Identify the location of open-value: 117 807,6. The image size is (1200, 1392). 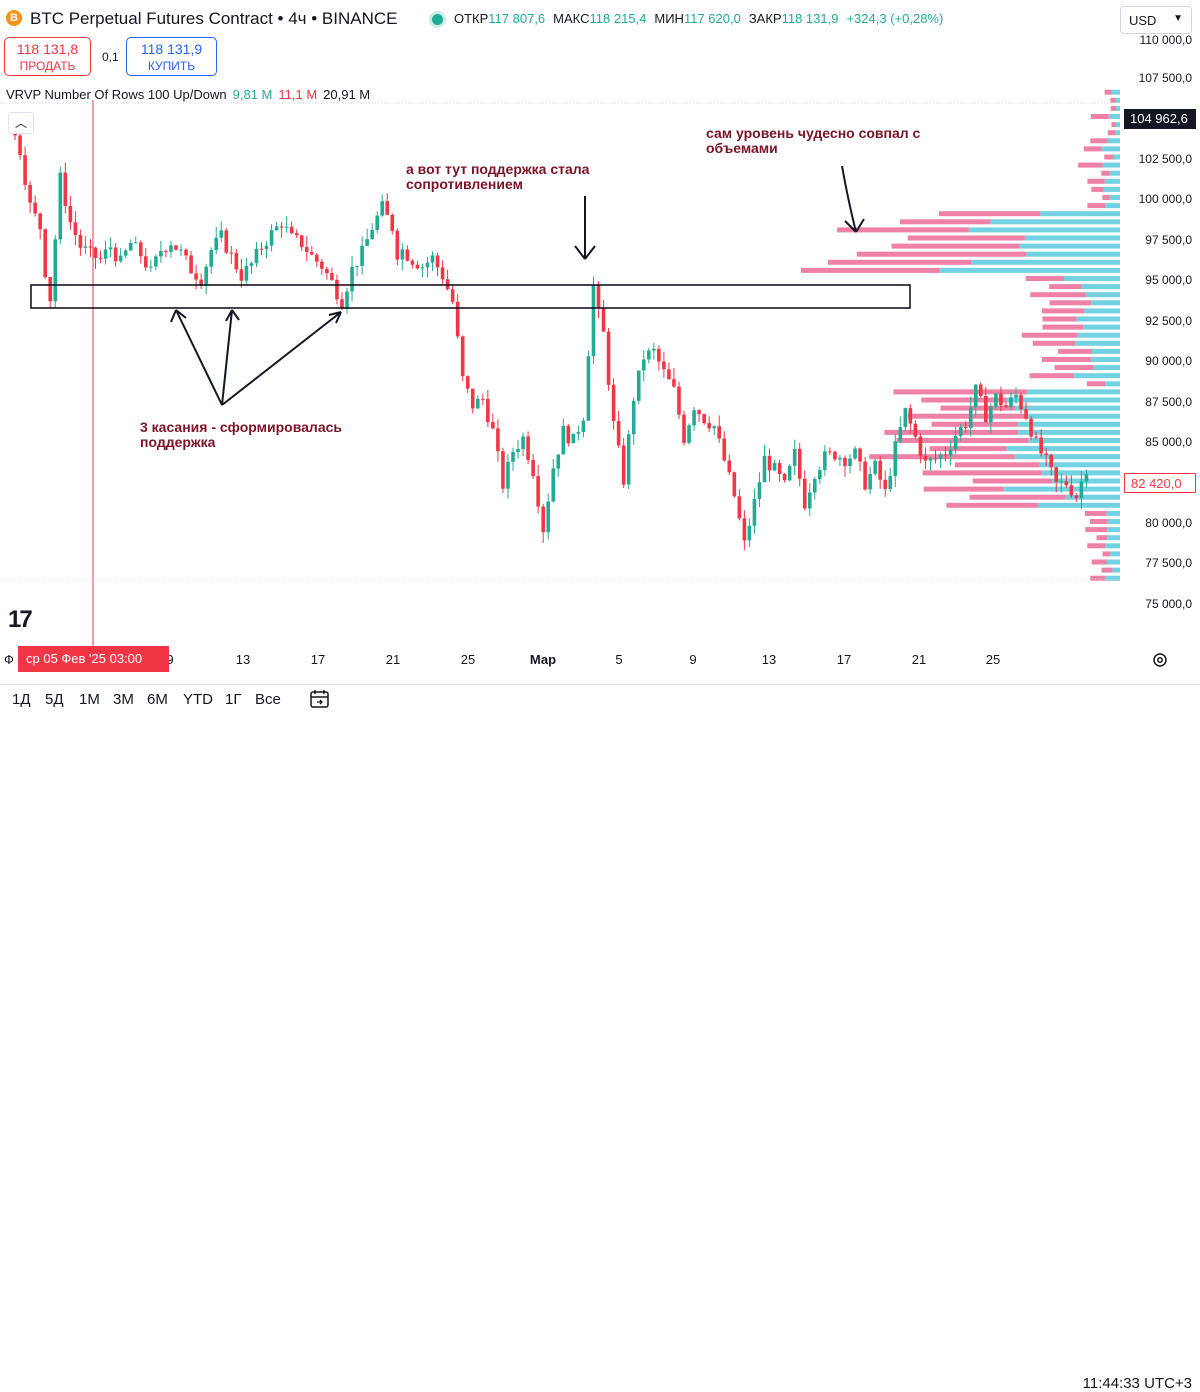
(517, 18).